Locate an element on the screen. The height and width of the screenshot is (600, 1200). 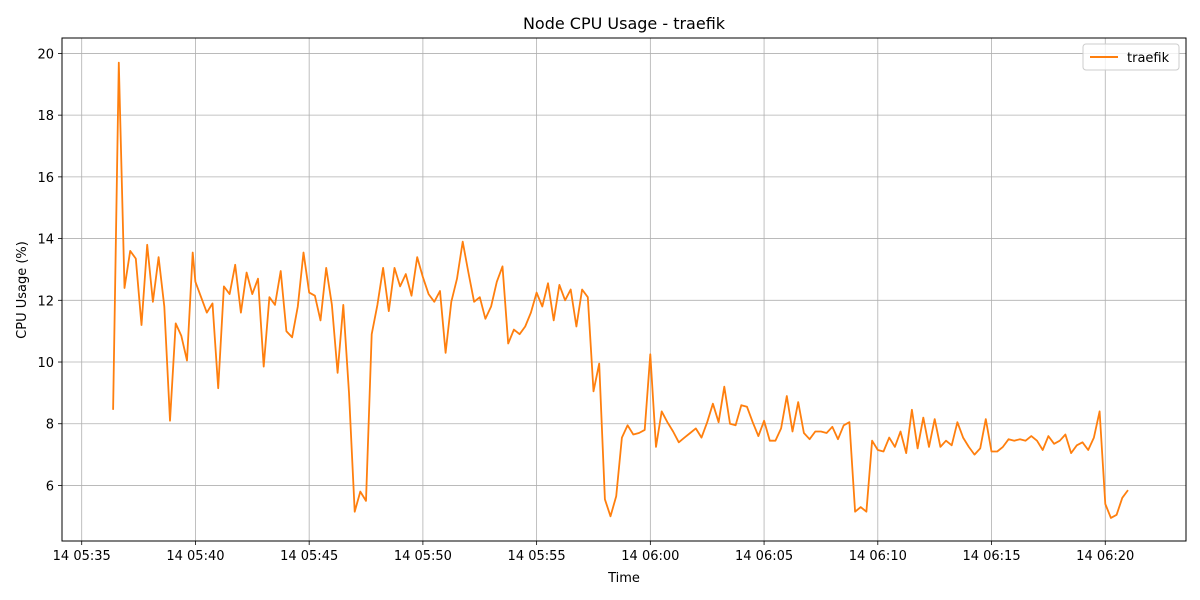
y-axis-label: CPU Usage (%) is located at coordinates (22, 290).